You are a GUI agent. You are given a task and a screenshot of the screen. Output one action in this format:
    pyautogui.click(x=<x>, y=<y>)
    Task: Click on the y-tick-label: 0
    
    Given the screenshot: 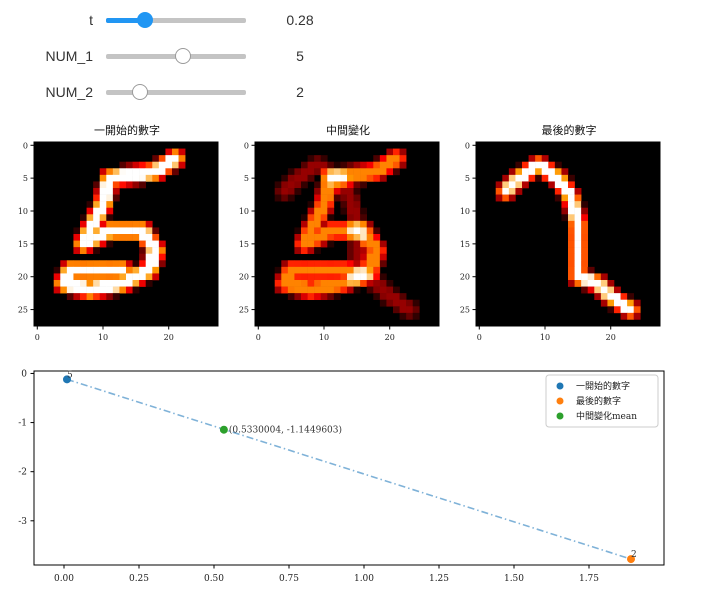 What is the action you would take?
    pyautogui.click(x=25, y=145)
    